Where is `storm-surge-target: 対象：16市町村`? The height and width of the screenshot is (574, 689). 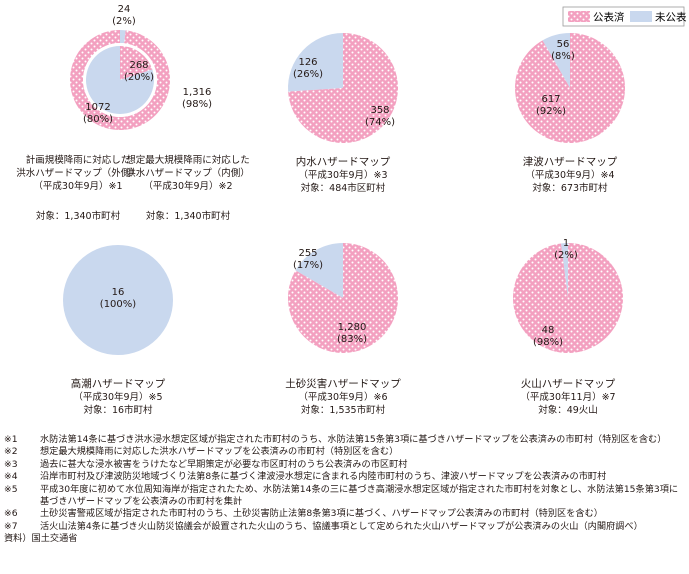
storm-surge-target: 対象：16市町村 is located at coordinates (118, 410).